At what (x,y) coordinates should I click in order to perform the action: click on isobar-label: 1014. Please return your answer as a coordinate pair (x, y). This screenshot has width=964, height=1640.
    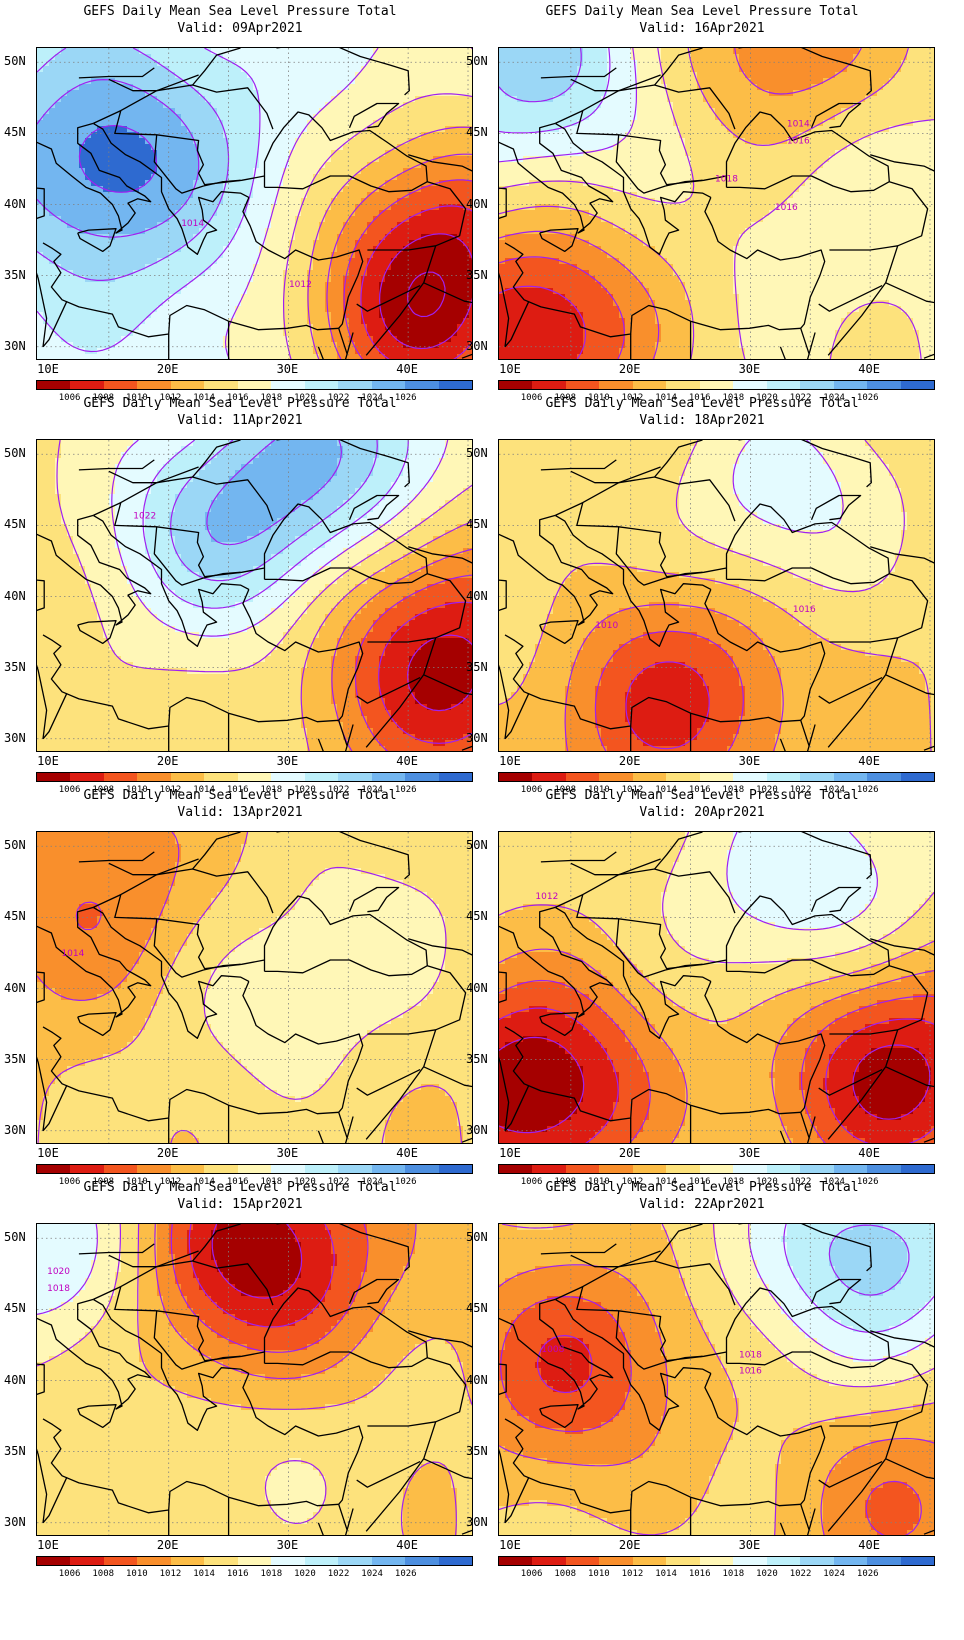
    Looking at the image, I should click on (192, 224).